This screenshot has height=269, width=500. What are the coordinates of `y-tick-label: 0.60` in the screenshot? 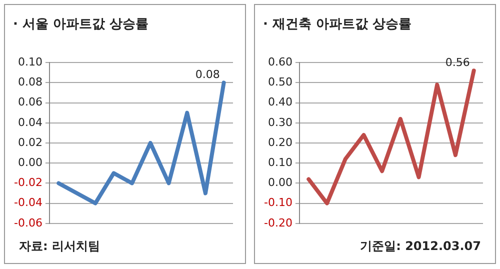 It's located at (280, 61).